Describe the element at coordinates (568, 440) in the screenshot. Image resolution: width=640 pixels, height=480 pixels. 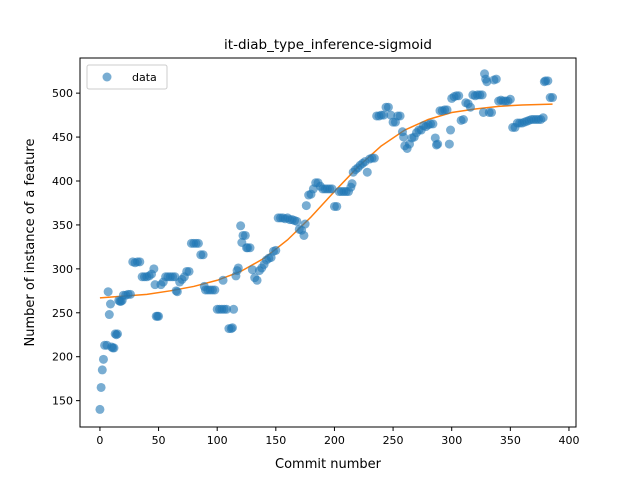
I see `x-tick-label: 400` at that location.